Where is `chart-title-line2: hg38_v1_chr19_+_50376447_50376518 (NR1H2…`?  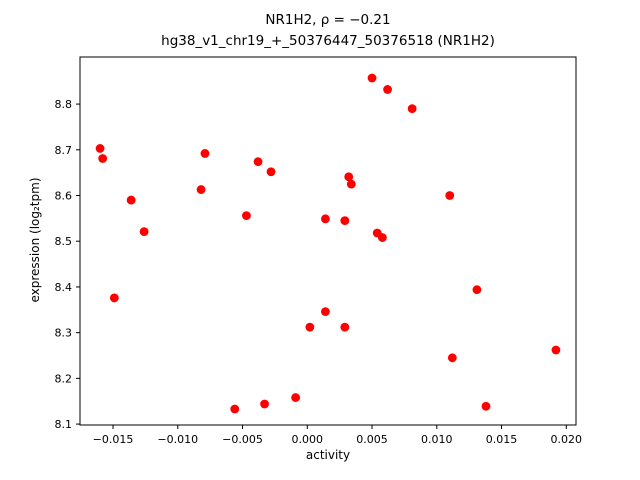 chart-title-line2: hg38_v1_chr19_+_50376447_50376518 (NR1H2… is located at coordinates (328, 41).